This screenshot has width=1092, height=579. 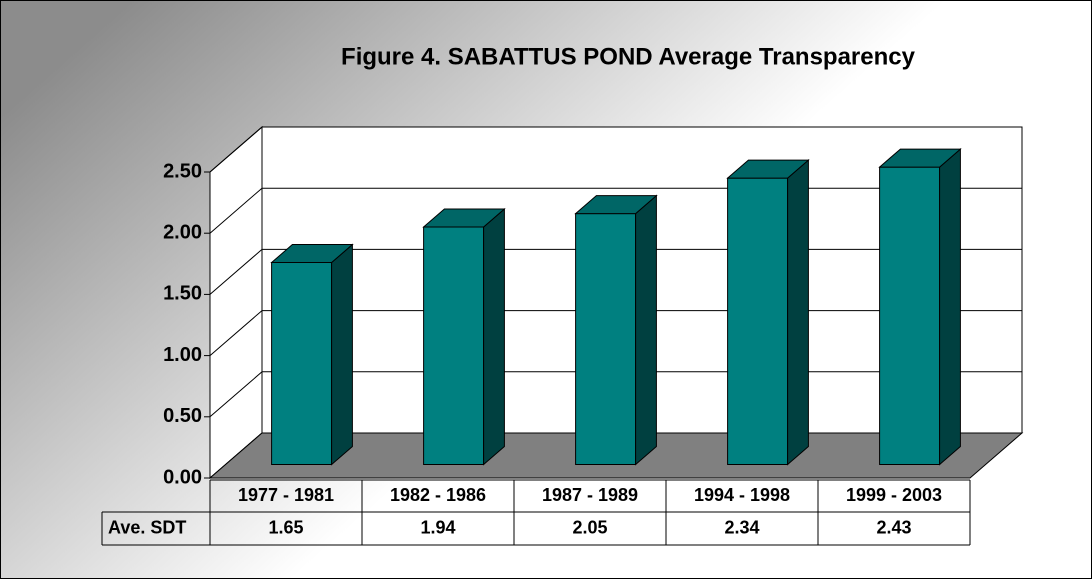 What do you see at coordinates (893, 527) in the screenshot?
I see `table-value: 2.43` at bounding box center [893, 527].